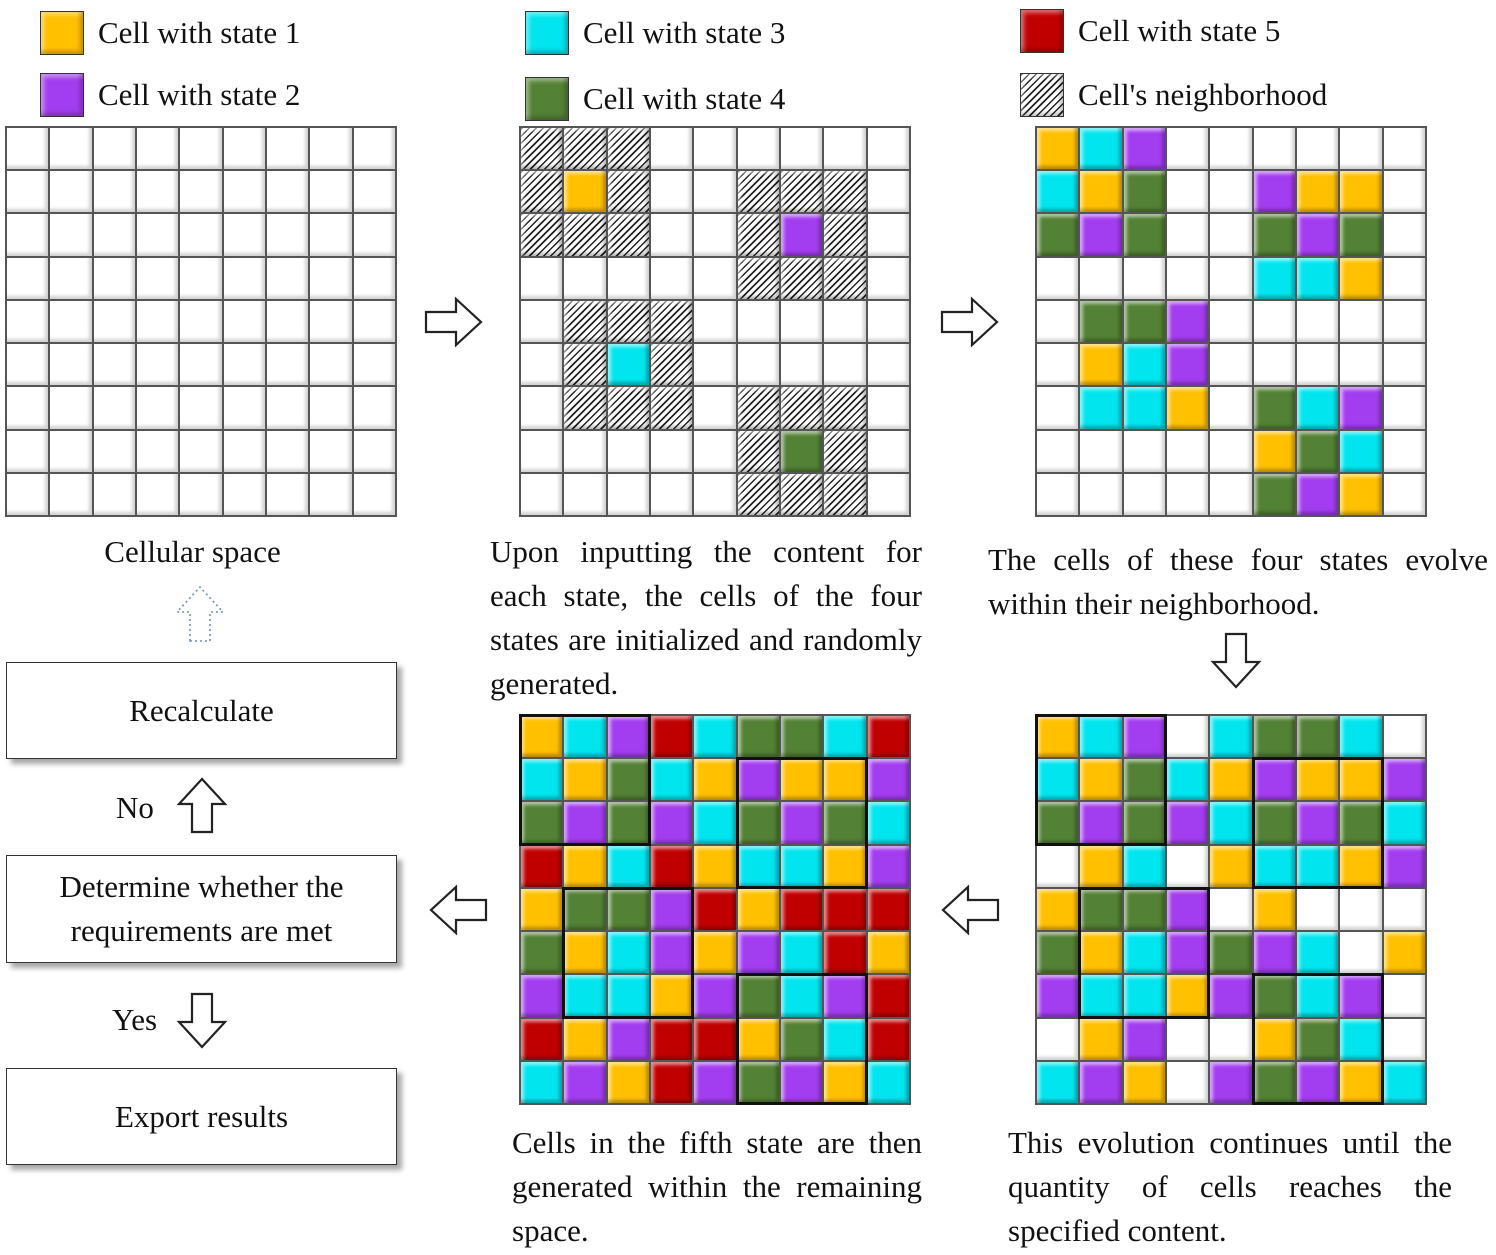 The width and height of the screenshot is (1496, 1255). I want to click on legend-item-neighborhood: Cell's neighborhood, so click(1173, 95).